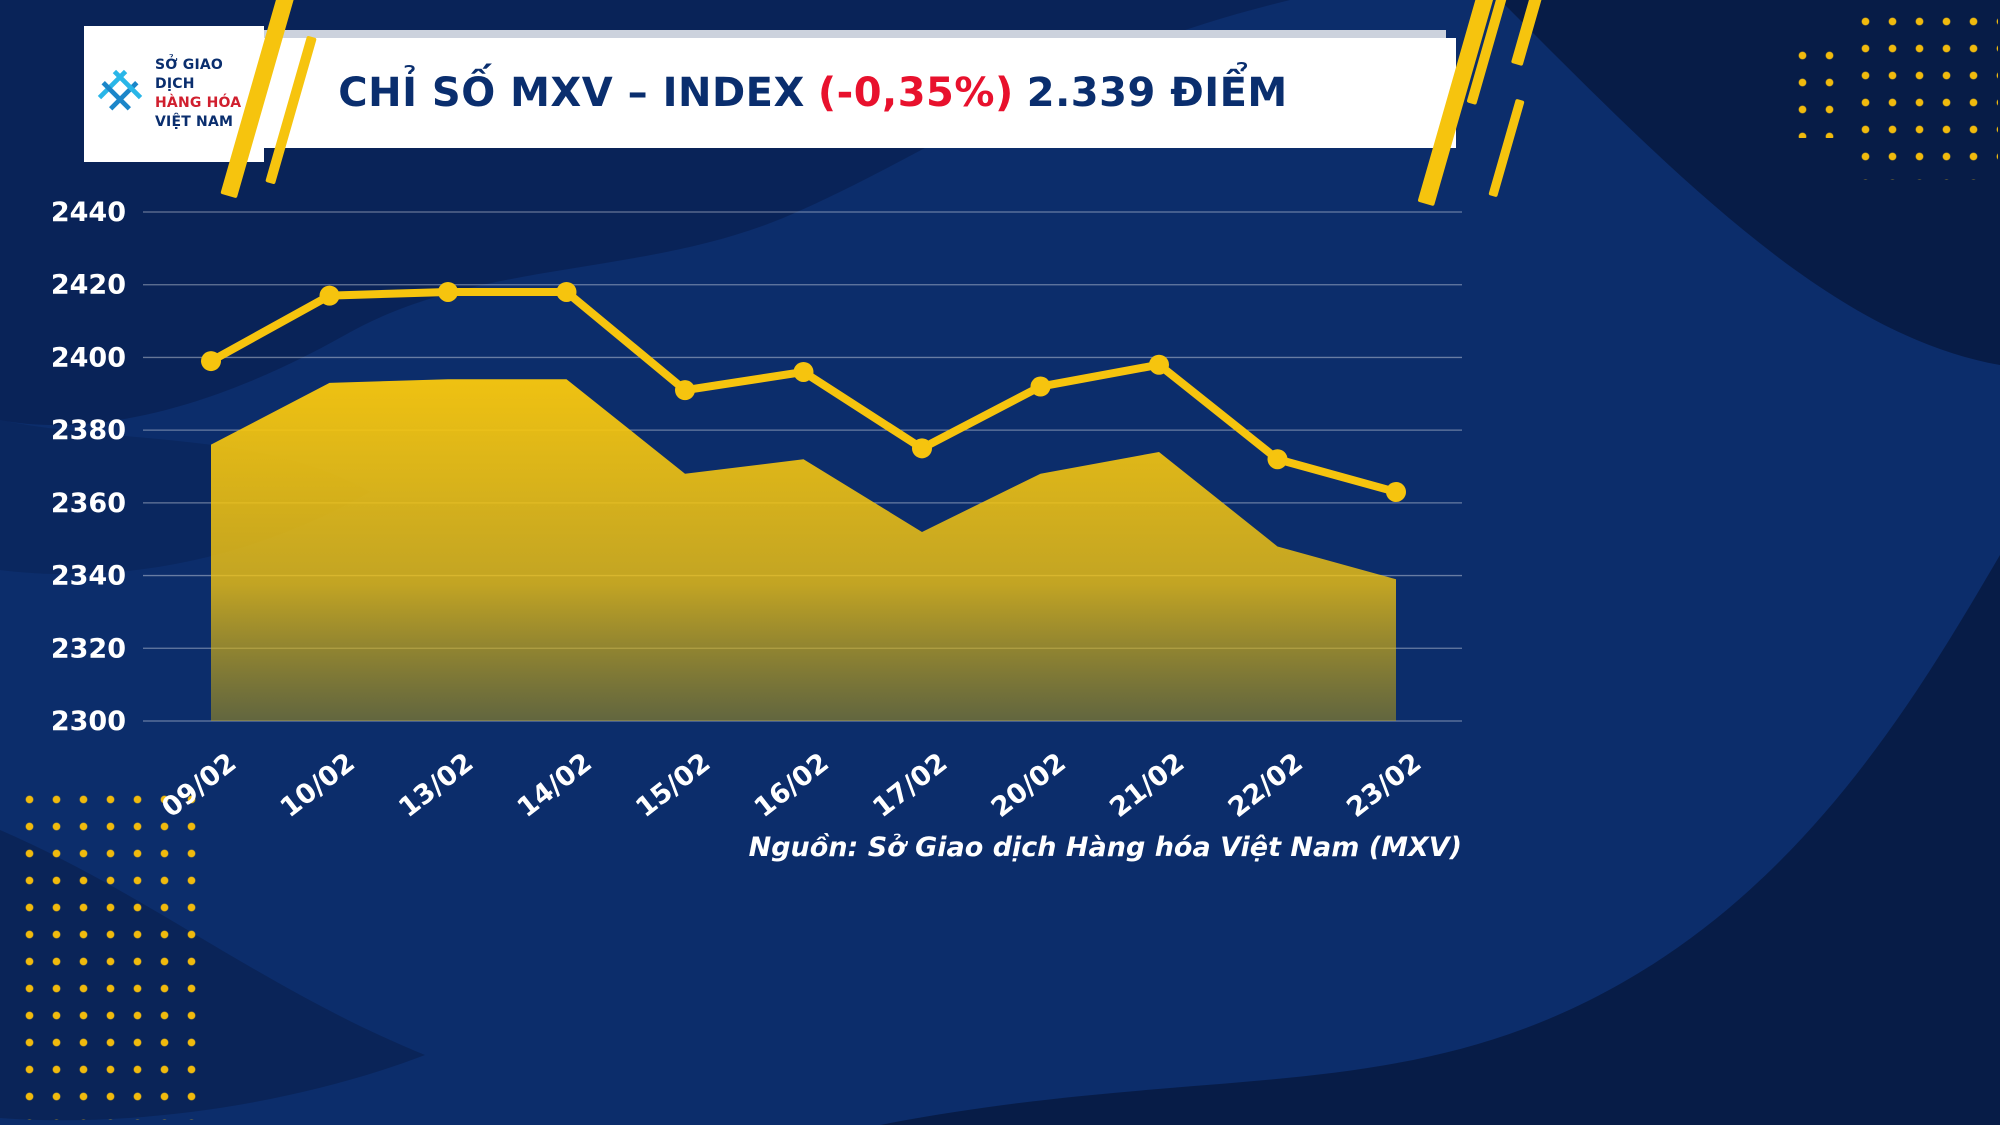 The image size is (2000, 1125). I want to click on x-tick-label: 22/02, so click(1266, 785).